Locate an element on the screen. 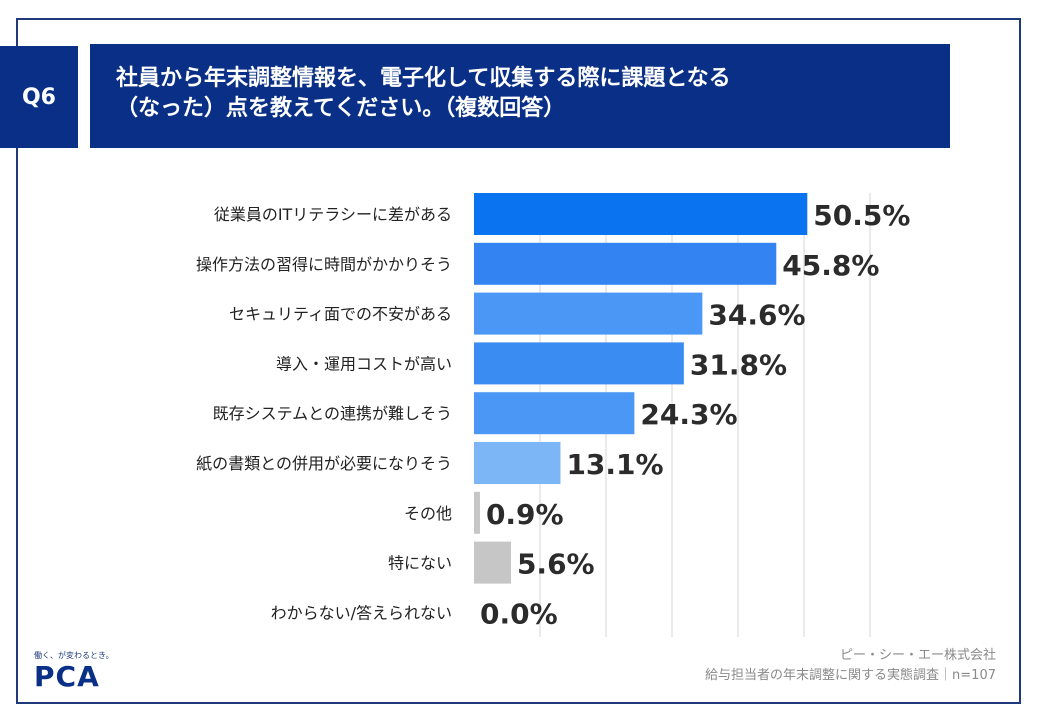 The height and width of the screenshot is (720, 1040). source-company: ピー・シー・エー株式会社 is located at coordinates (917, 655).